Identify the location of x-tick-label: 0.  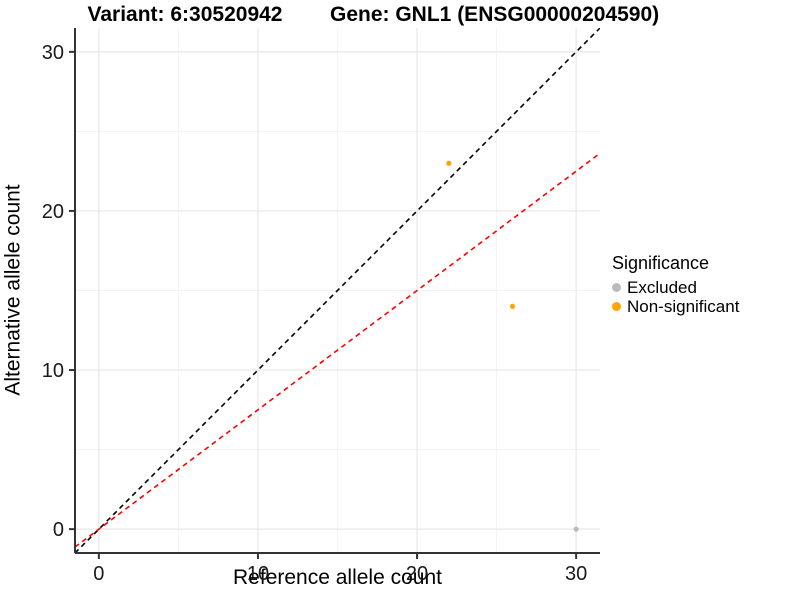
(98, 574).